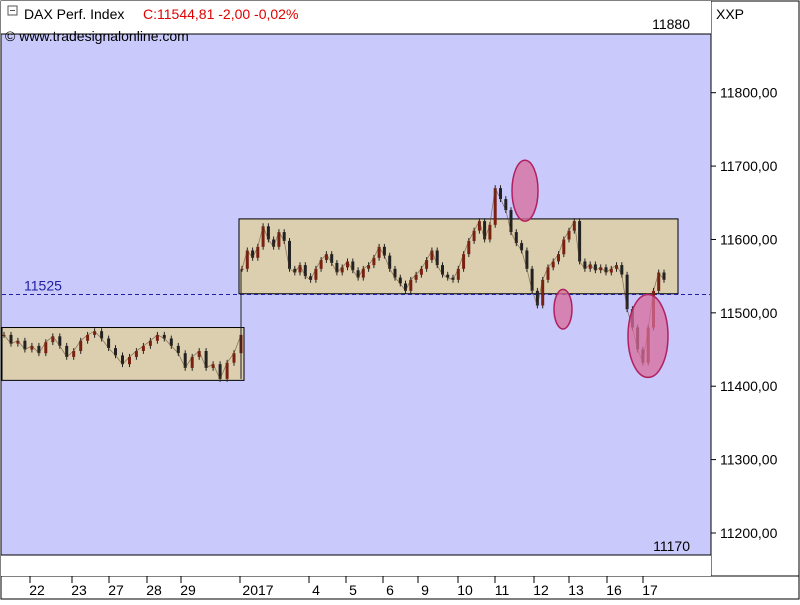  I want to click on x-tick-label: 22, so click(37, 590).